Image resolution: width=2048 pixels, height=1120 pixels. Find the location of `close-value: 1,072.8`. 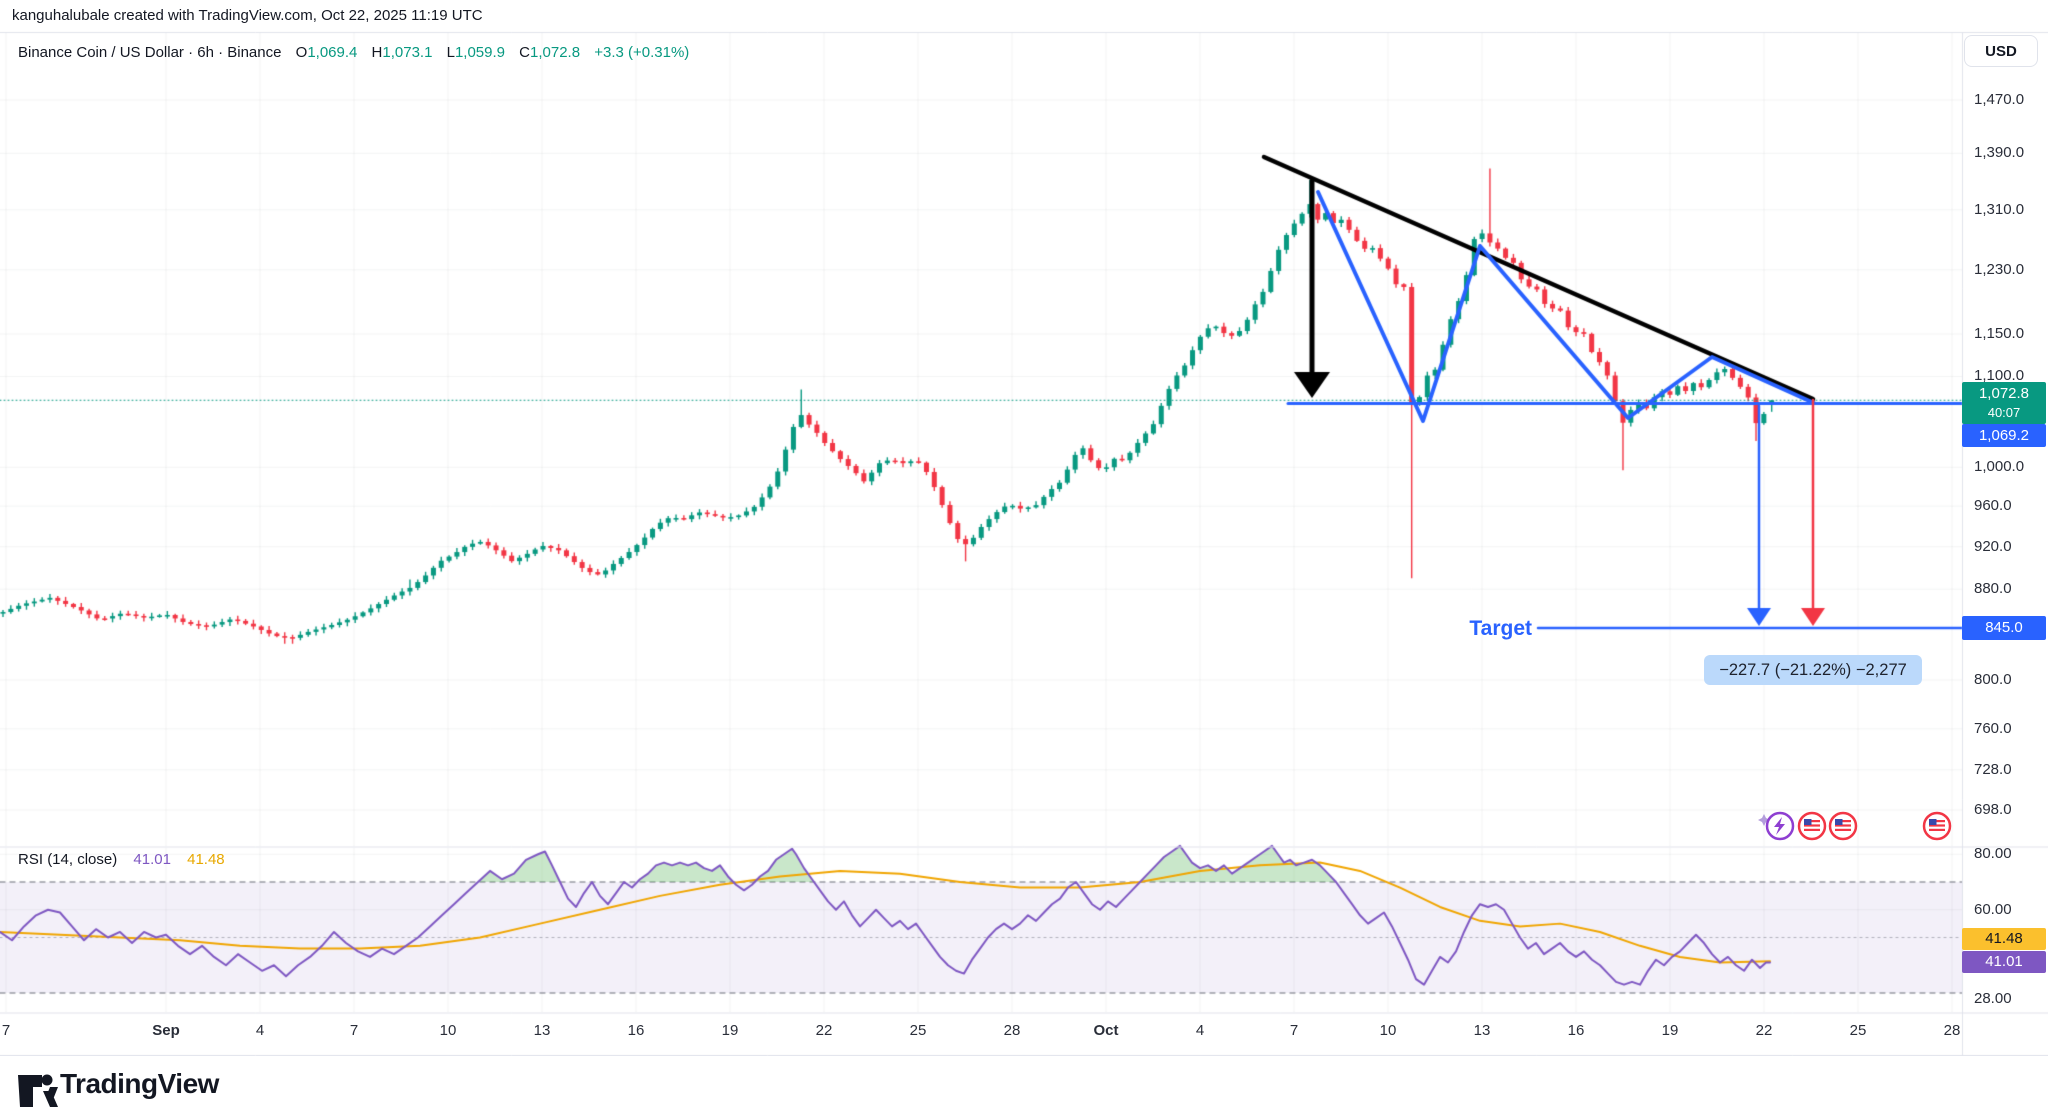

close-value: 1,072.8 is located at coordinates (555, 52).